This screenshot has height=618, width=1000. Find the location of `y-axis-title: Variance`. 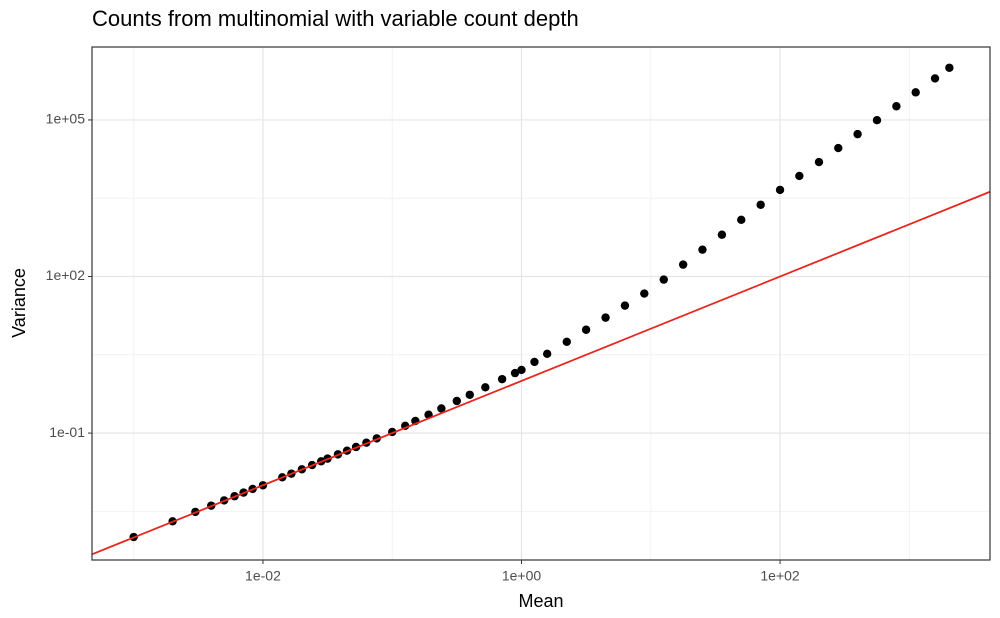

y-axis-title: Variance is located at coordinates (19, 303).